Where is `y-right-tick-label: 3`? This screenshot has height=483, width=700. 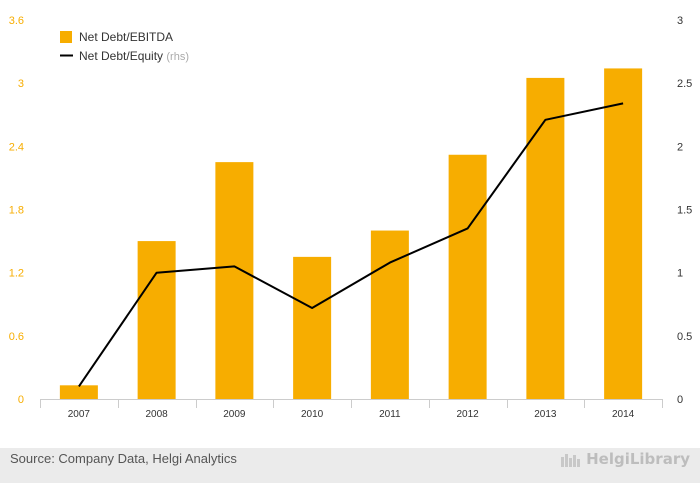
y-right-tick-label: 3 is located at coordinates (680, 21).